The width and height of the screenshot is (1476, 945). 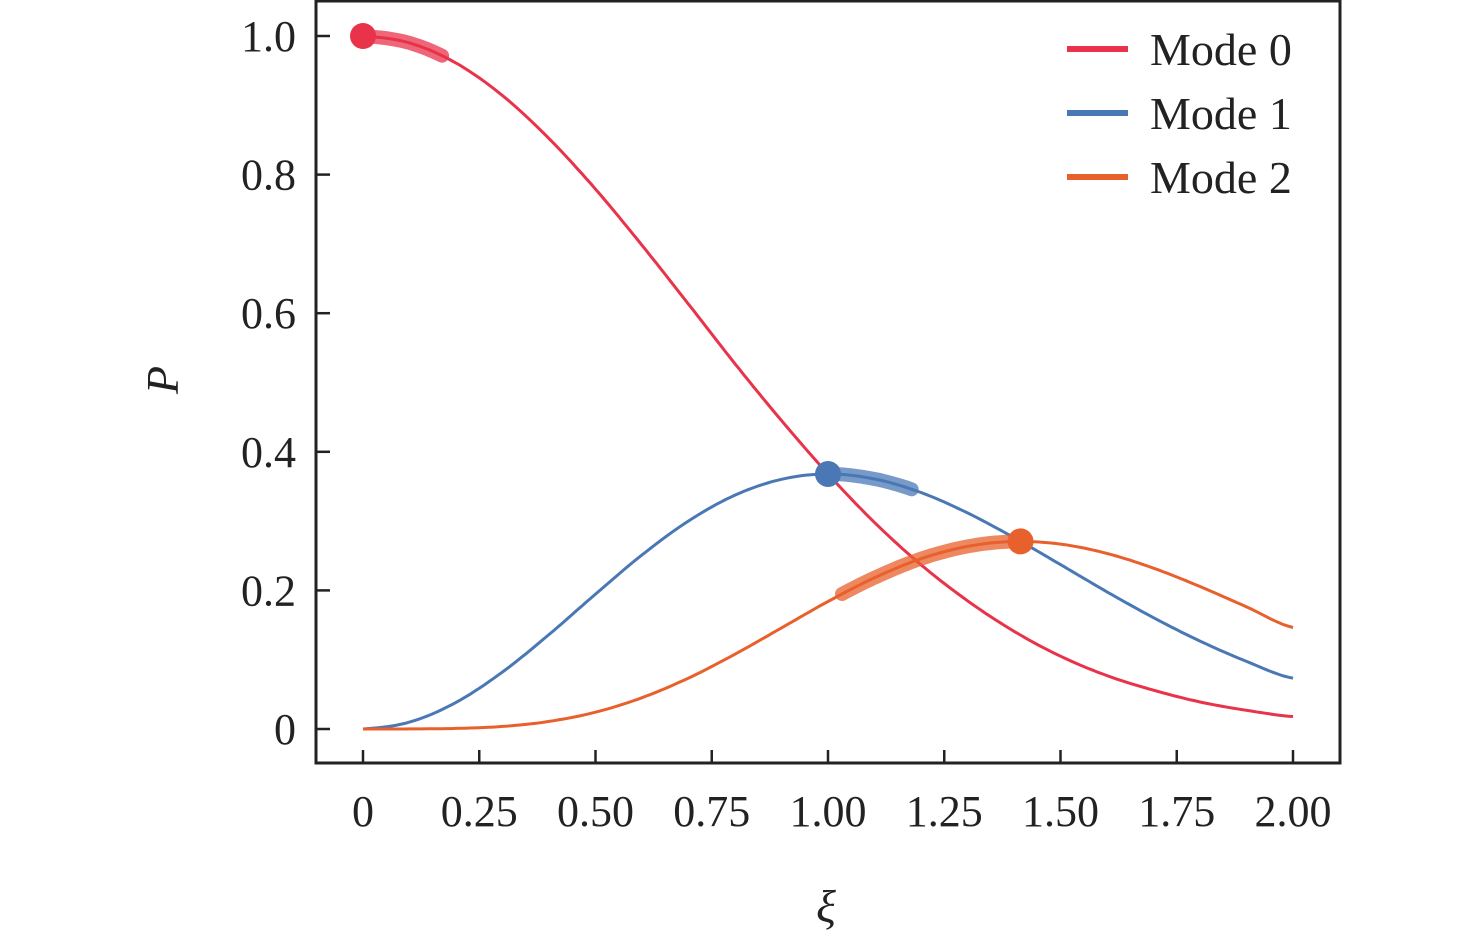 What do you see at coordinates (268, 36) in the screenshot?
I see `y-tick-label: 1.0` at bounding box center [268, 36].